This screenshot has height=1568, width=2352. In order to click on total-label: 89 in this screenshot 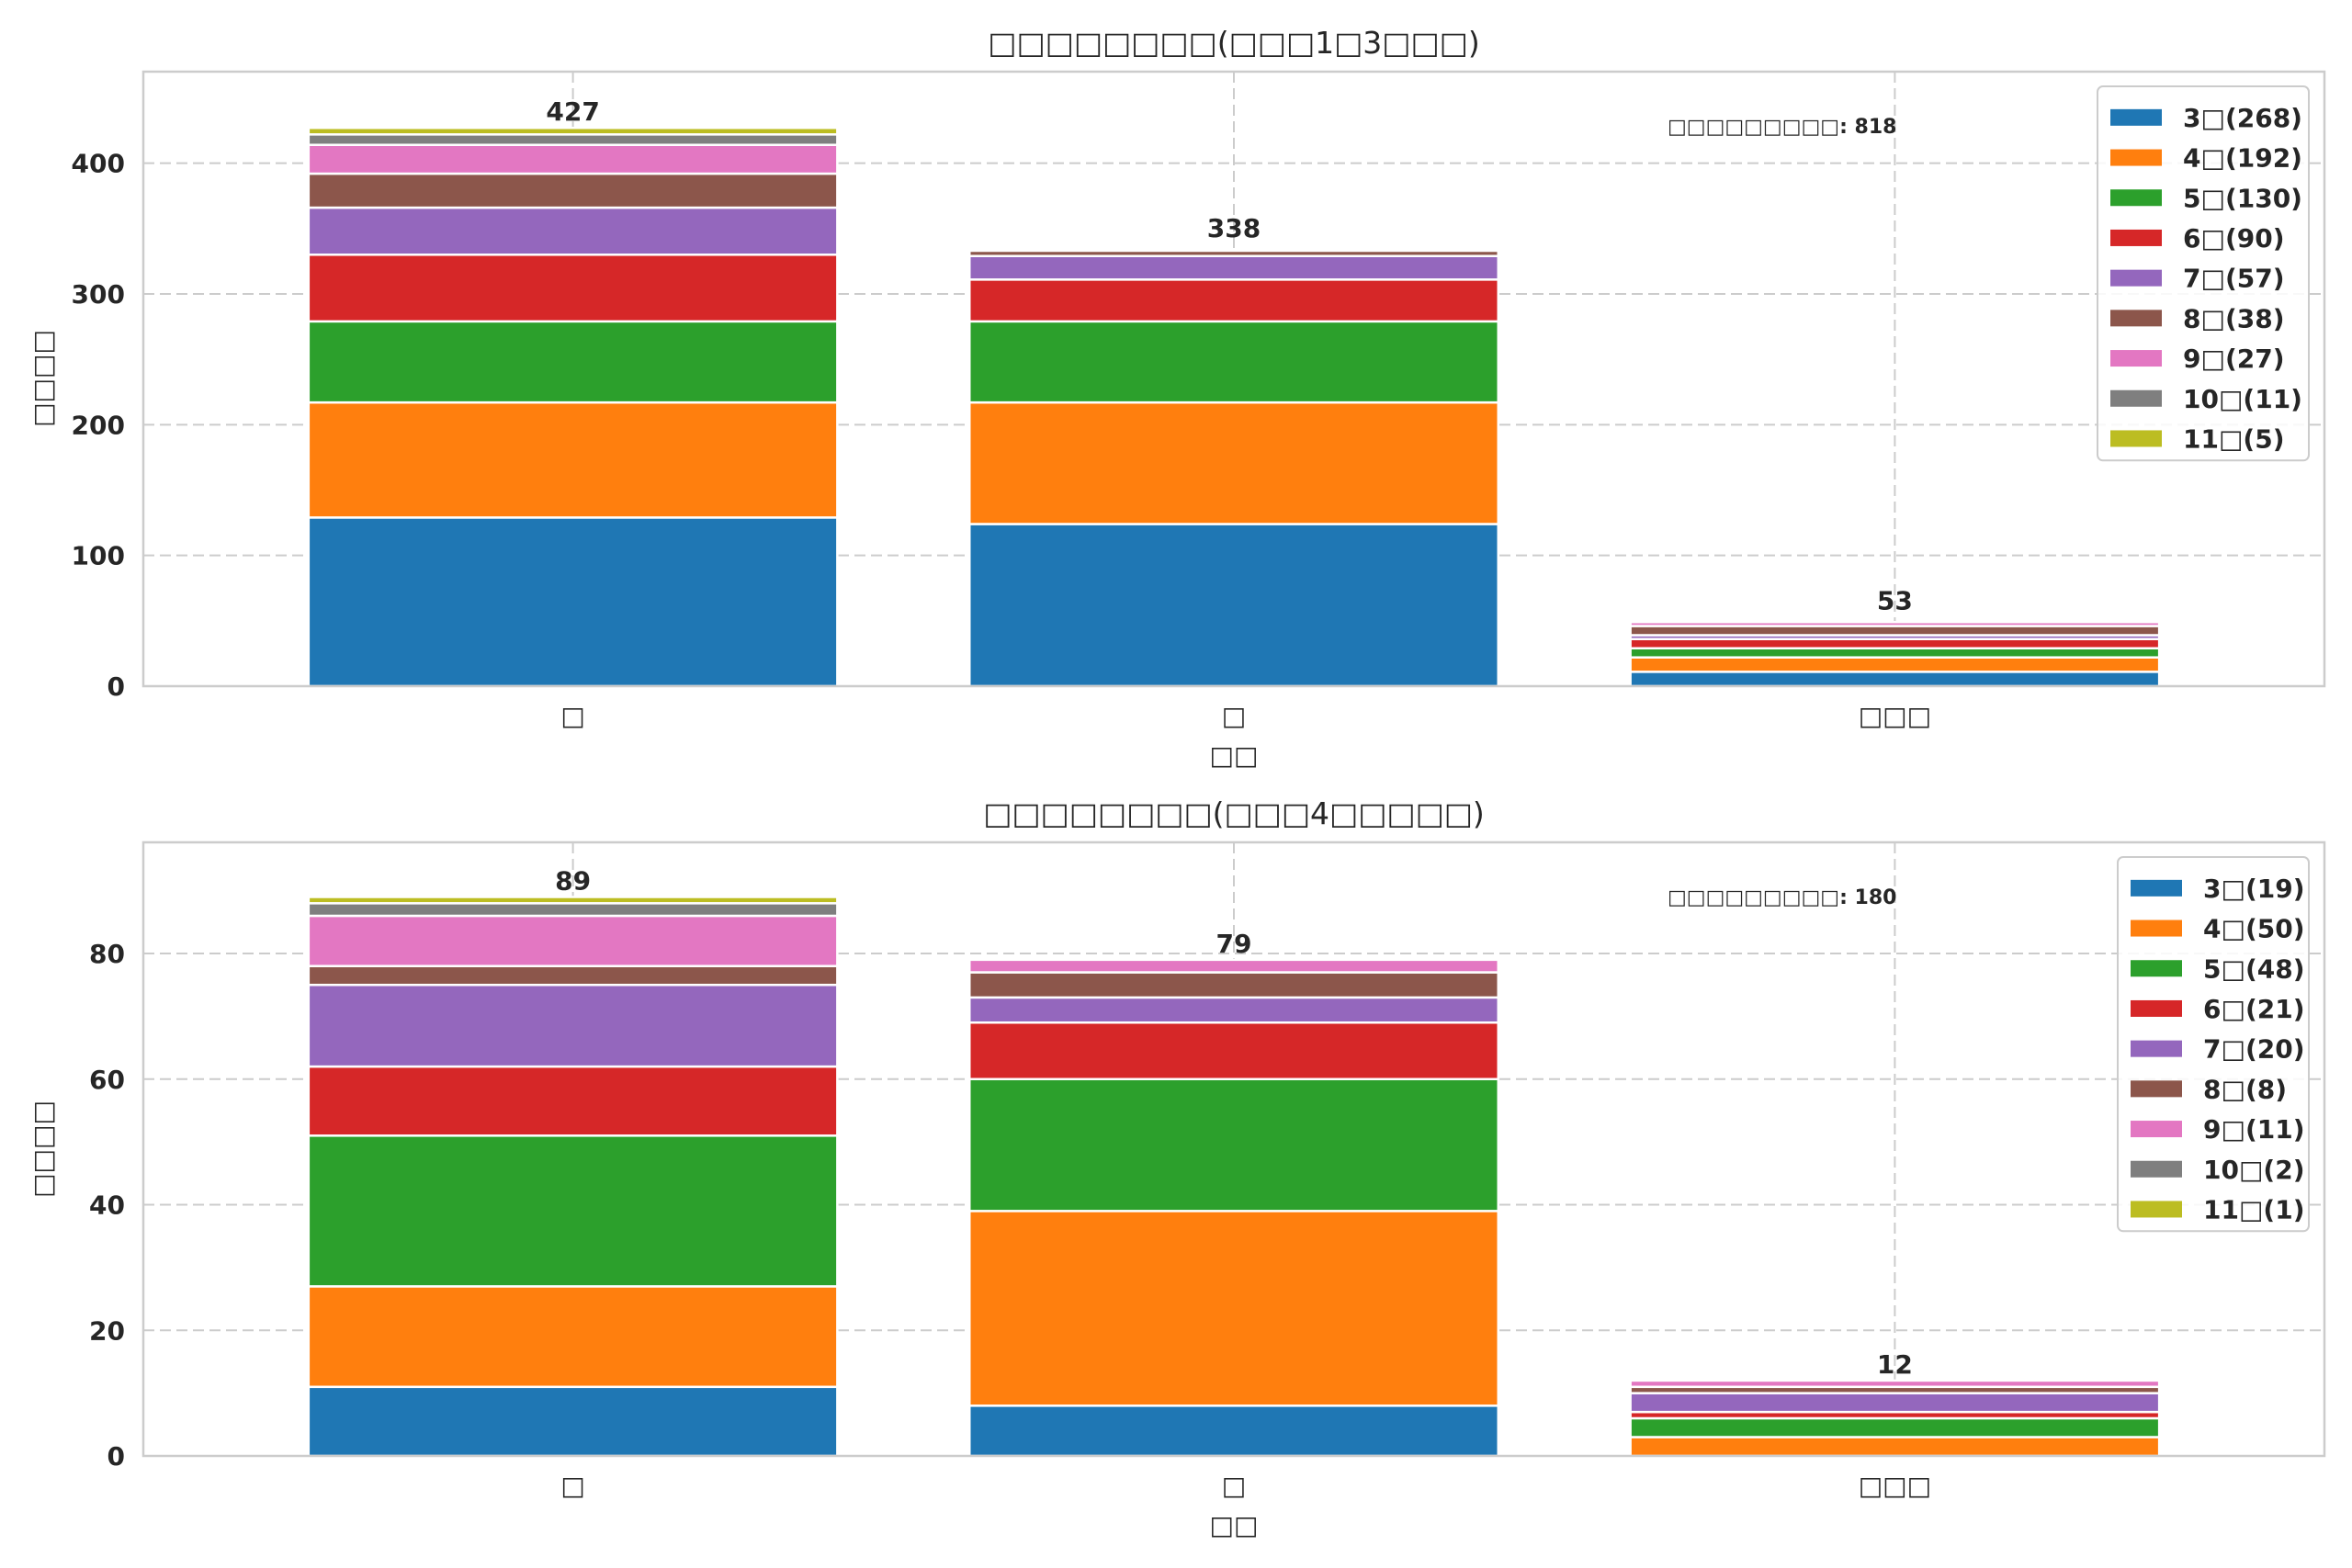, I will do `click(573, 881)`.